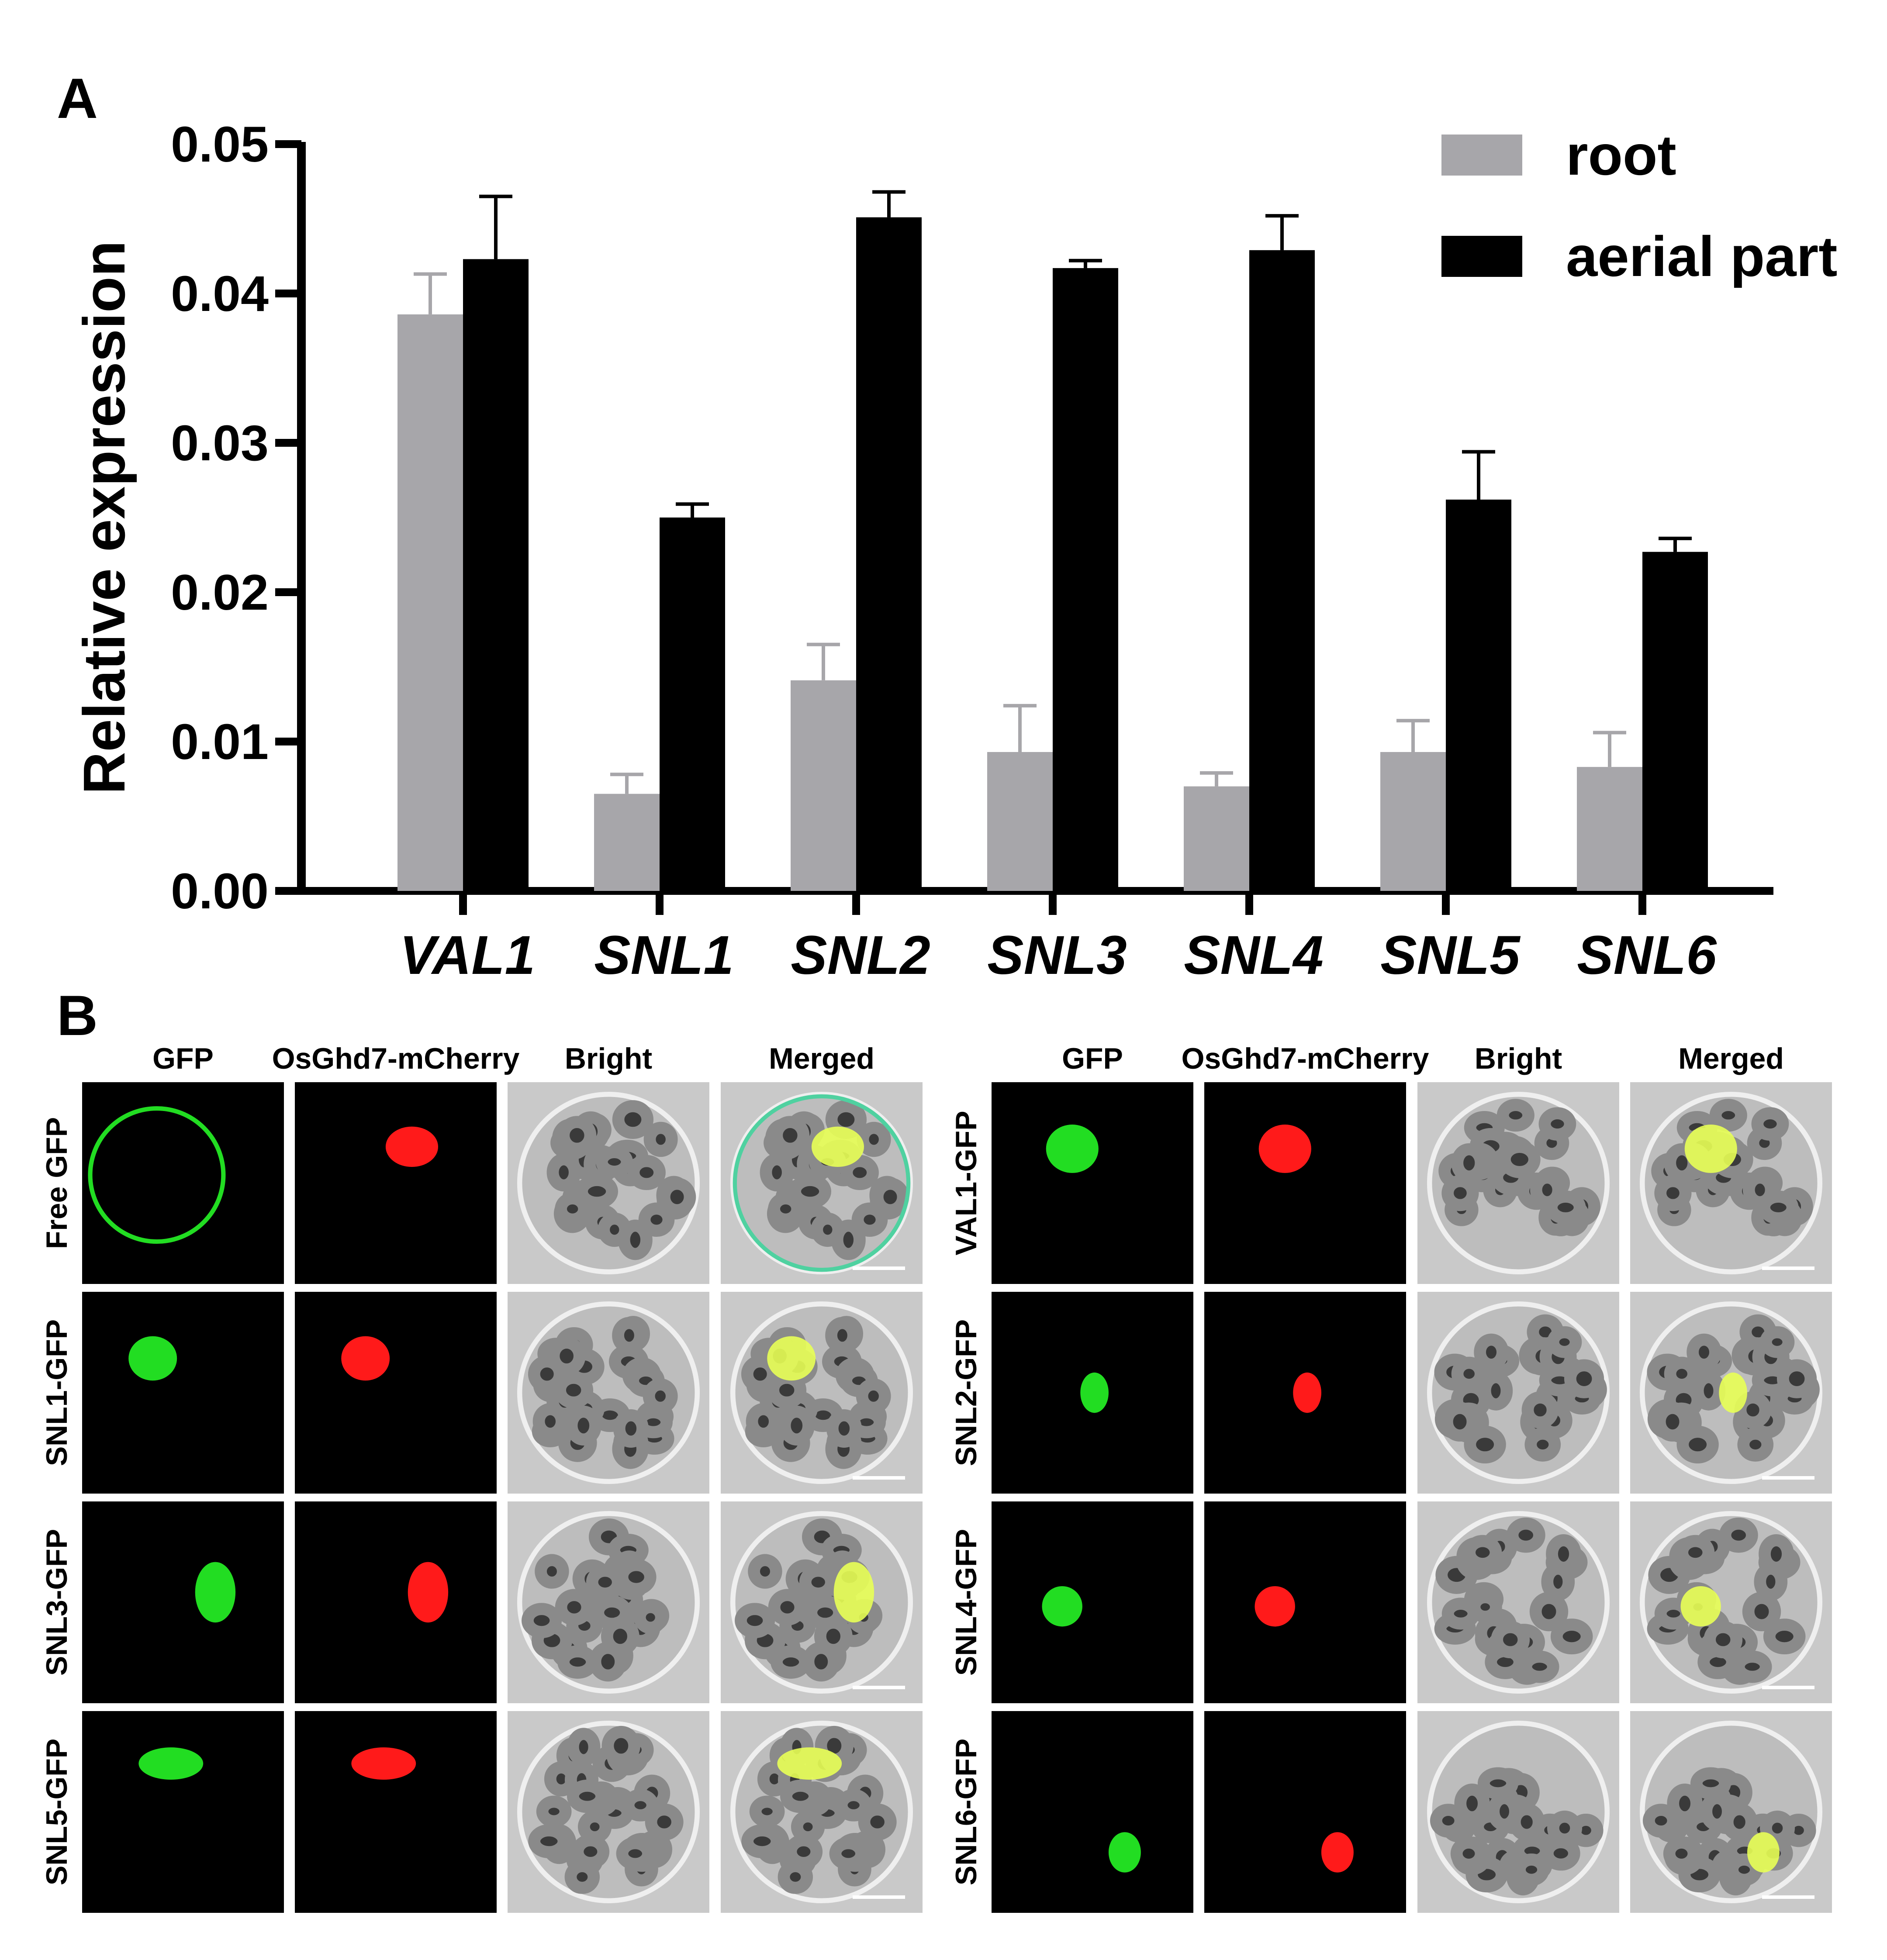  Describe the element at coordinates (220, 443) in the screenshot. I see `y-tick-label: 0.03` at that location.